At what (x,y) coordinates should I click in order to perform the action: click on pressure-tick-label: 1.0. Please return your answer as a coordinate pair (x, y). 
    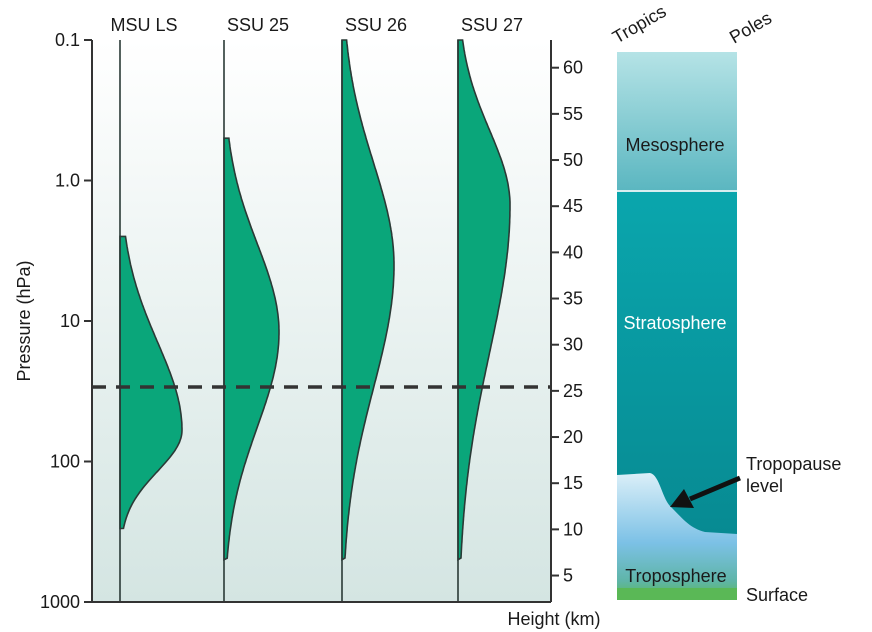
    Looking at the image, I should click on (67, 181).